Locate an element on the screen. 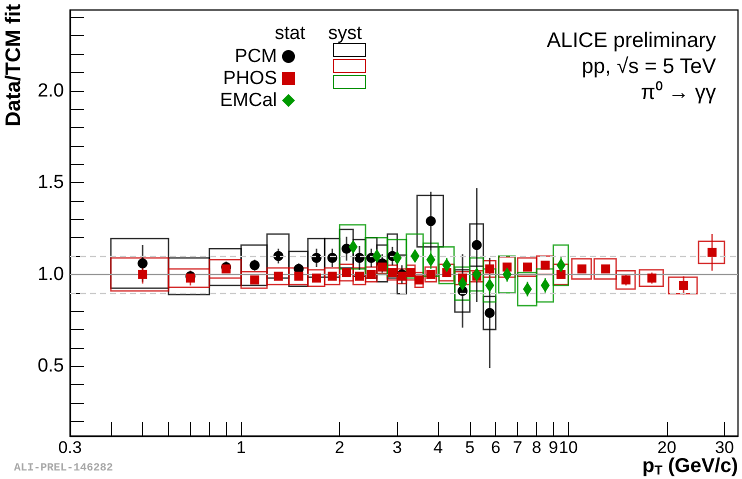 The width and height of the screenshot is (742, 479). legend-label: PCM is located at coordinates (255, 56).